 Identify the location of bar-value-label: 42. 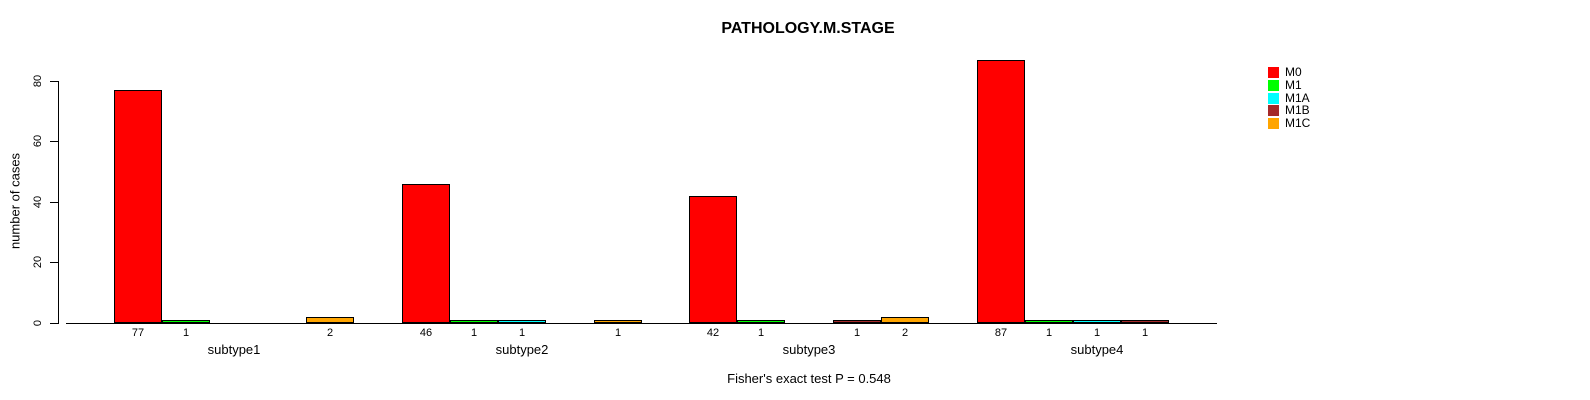
(713, 333).